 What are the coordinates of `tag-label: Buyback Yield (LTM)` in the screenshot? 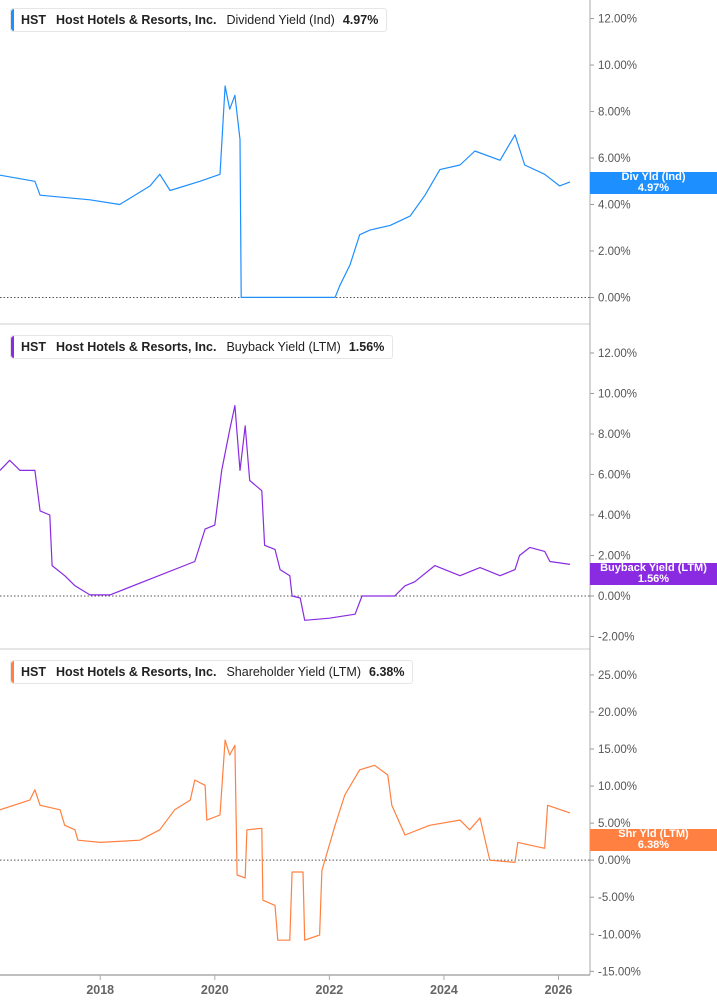 It's located at (653, 568).